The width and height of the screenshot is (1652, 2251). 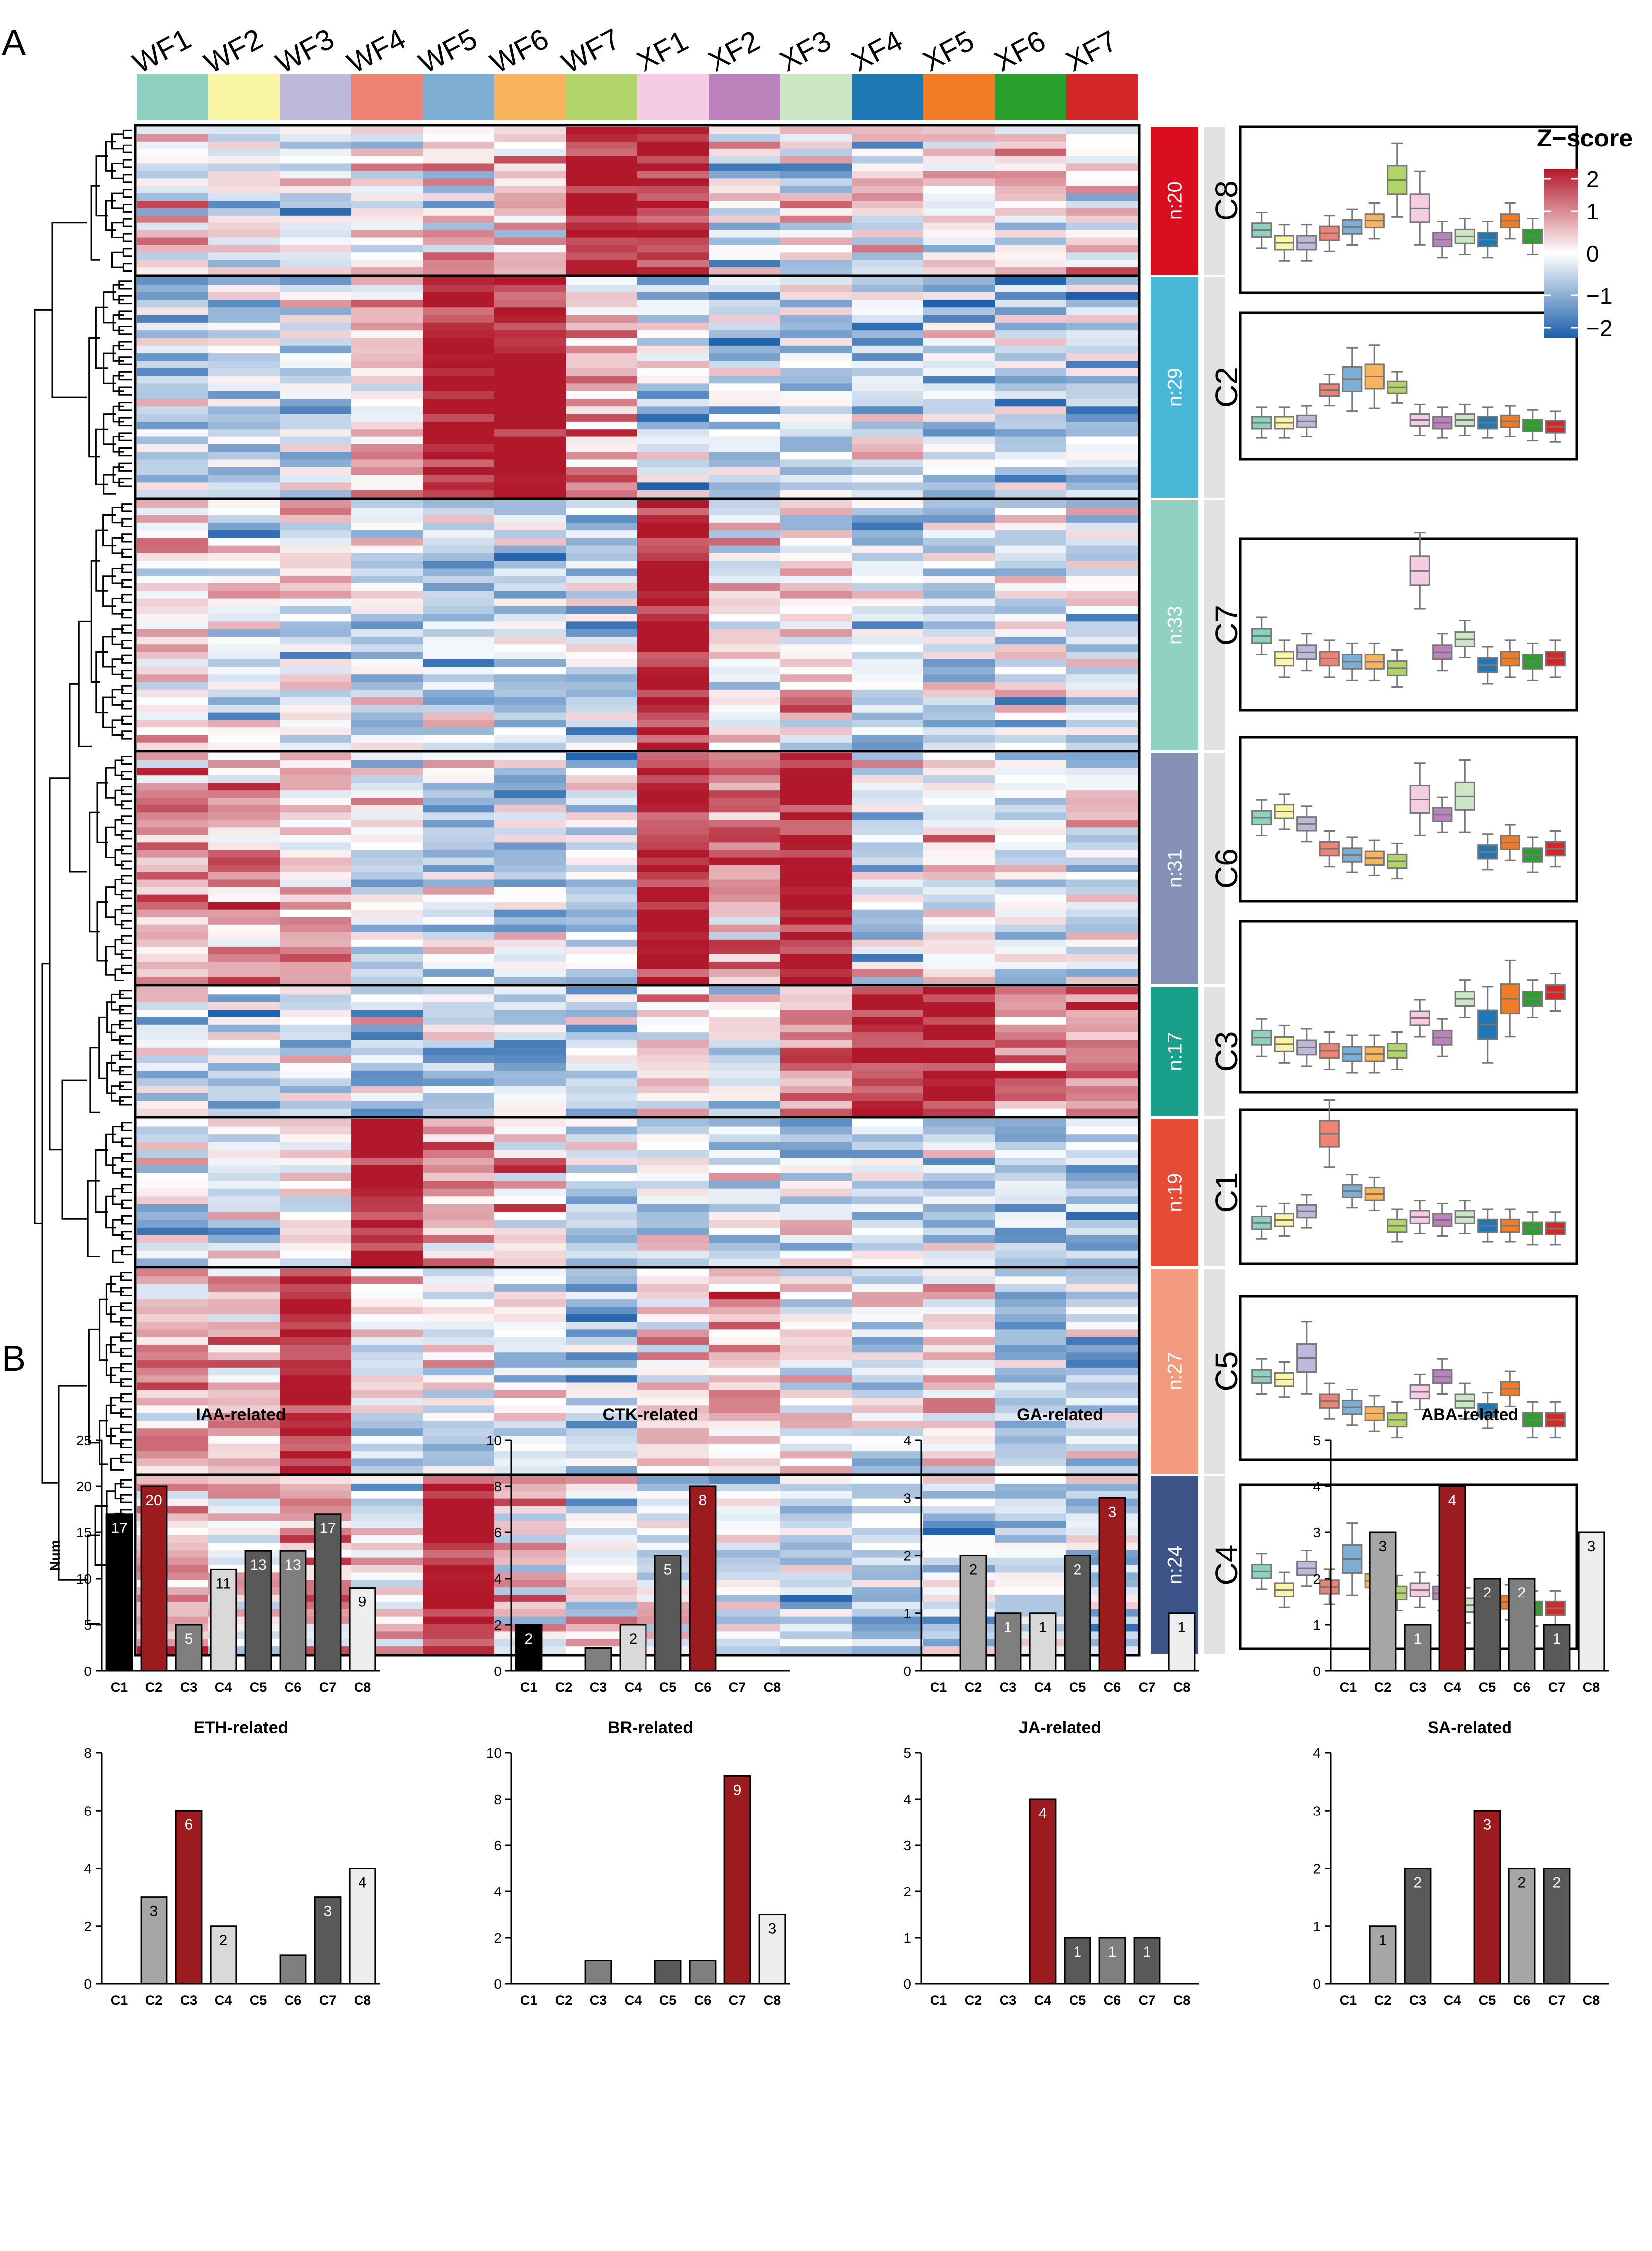 What do you see at coordinates (1043, 1687) in the screenshot?
I see `x-tick-label: C4` at bounding box center [1043, 1687].